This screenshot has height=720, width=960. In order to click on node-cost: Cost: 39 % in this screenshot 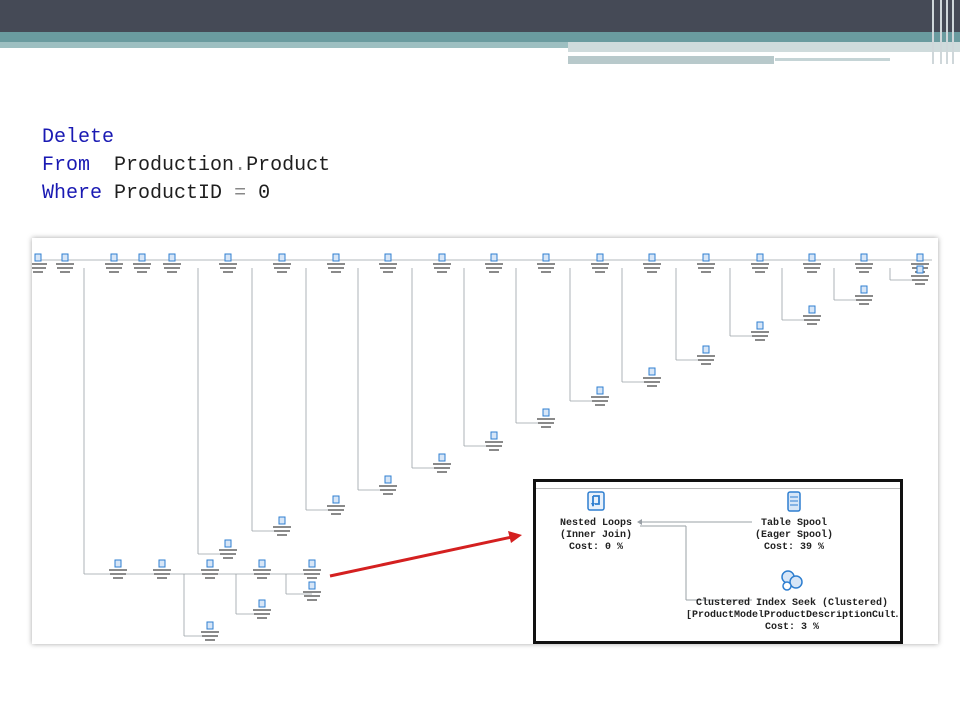, I will do `click(793, 547)`.